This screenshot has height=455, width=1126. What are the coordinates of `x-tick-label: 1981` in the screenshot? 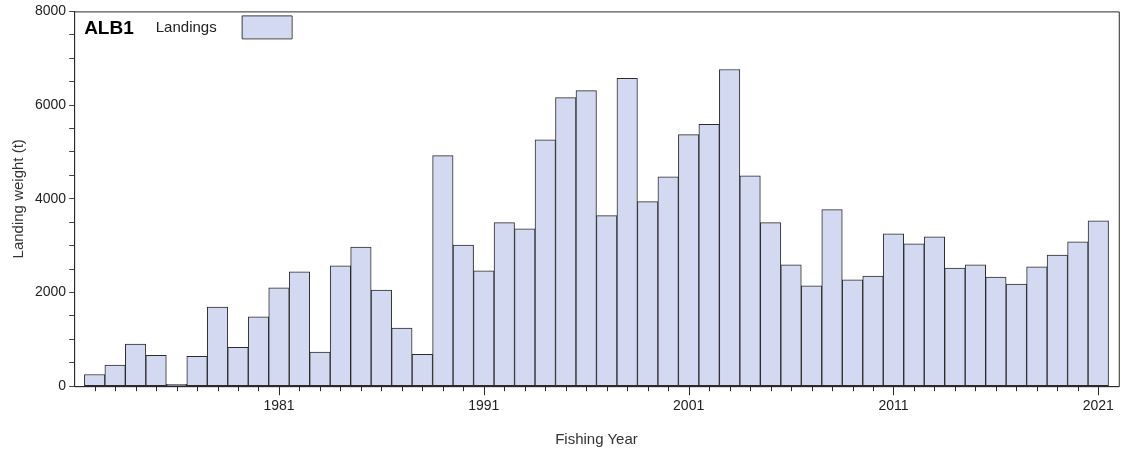 It's located at (279, 405).